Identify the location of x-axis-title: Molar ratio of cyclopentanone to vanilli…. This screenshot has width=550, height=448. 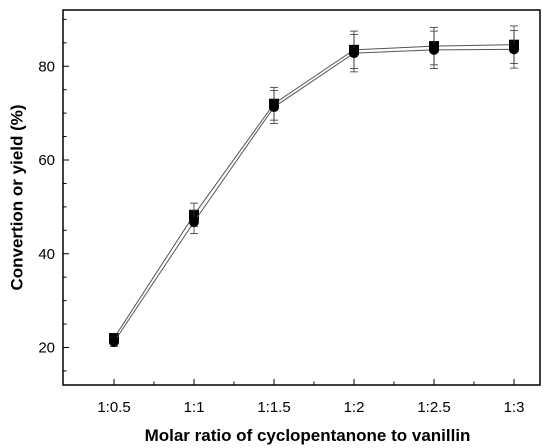
(308, 435).